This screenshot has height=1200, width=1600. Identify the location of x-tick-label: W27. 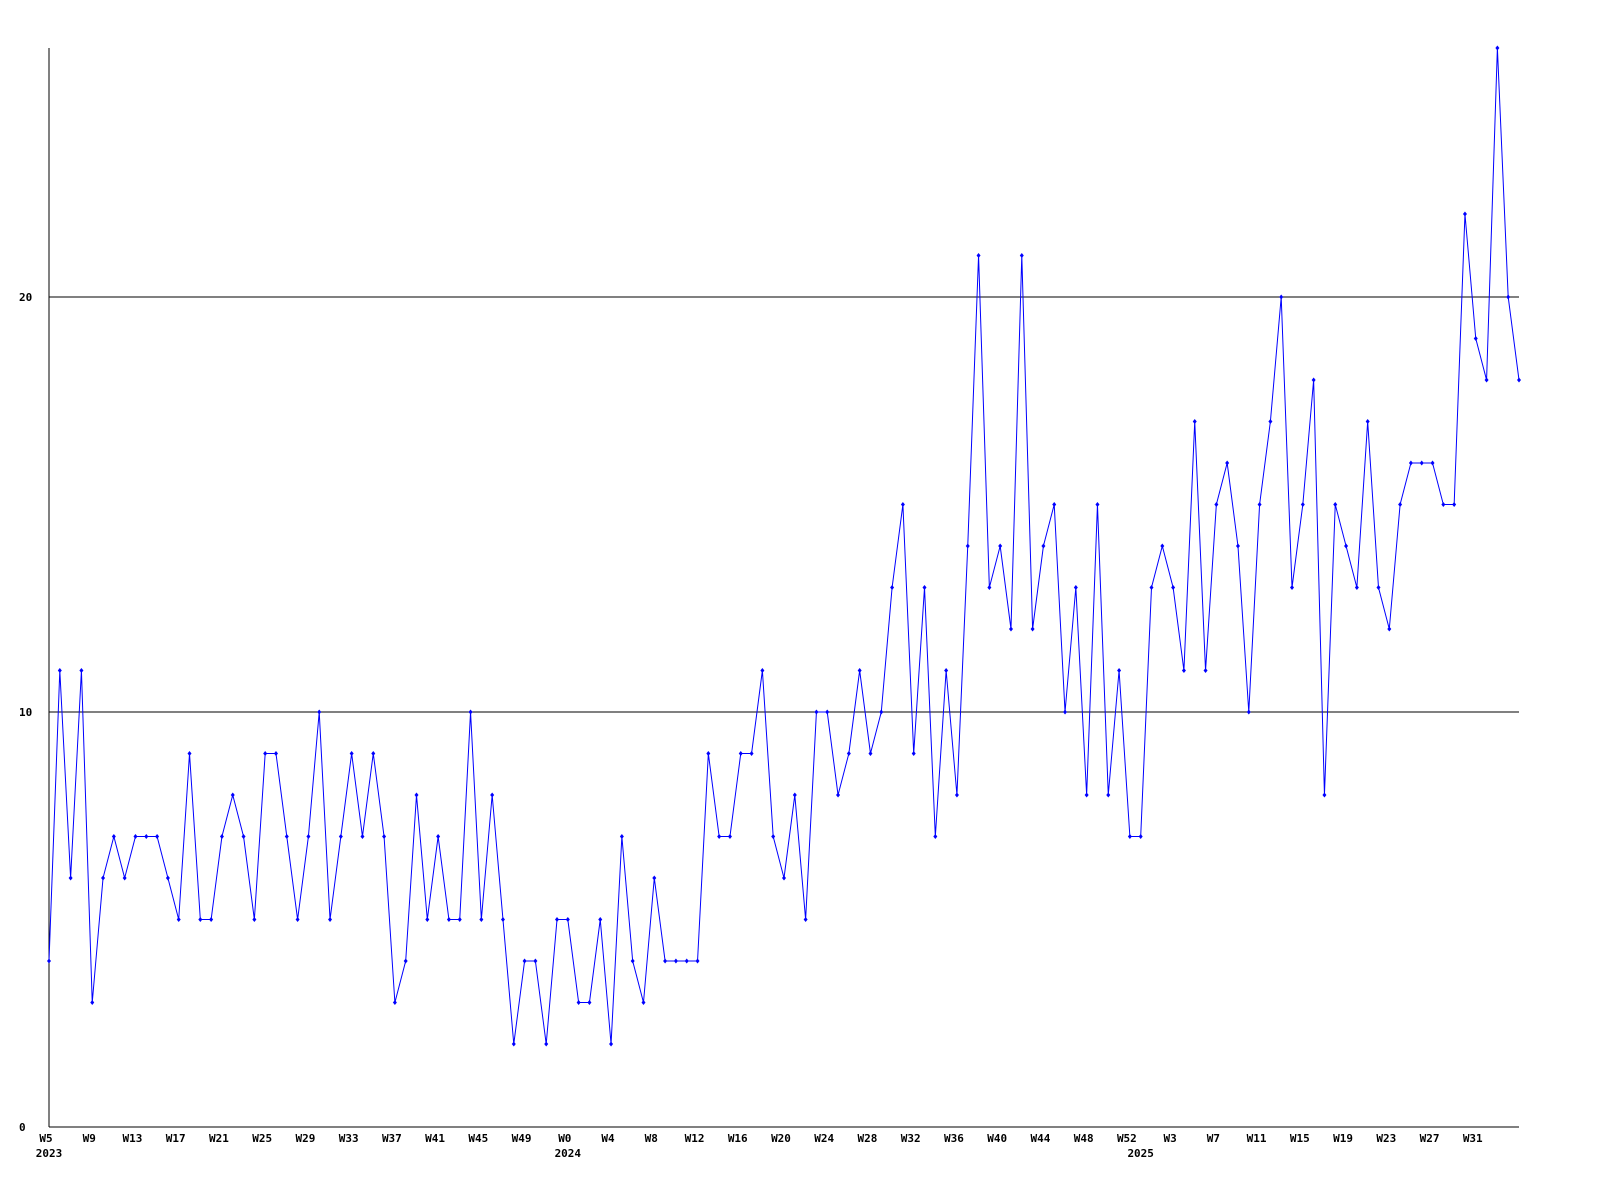
(1430, 1138).